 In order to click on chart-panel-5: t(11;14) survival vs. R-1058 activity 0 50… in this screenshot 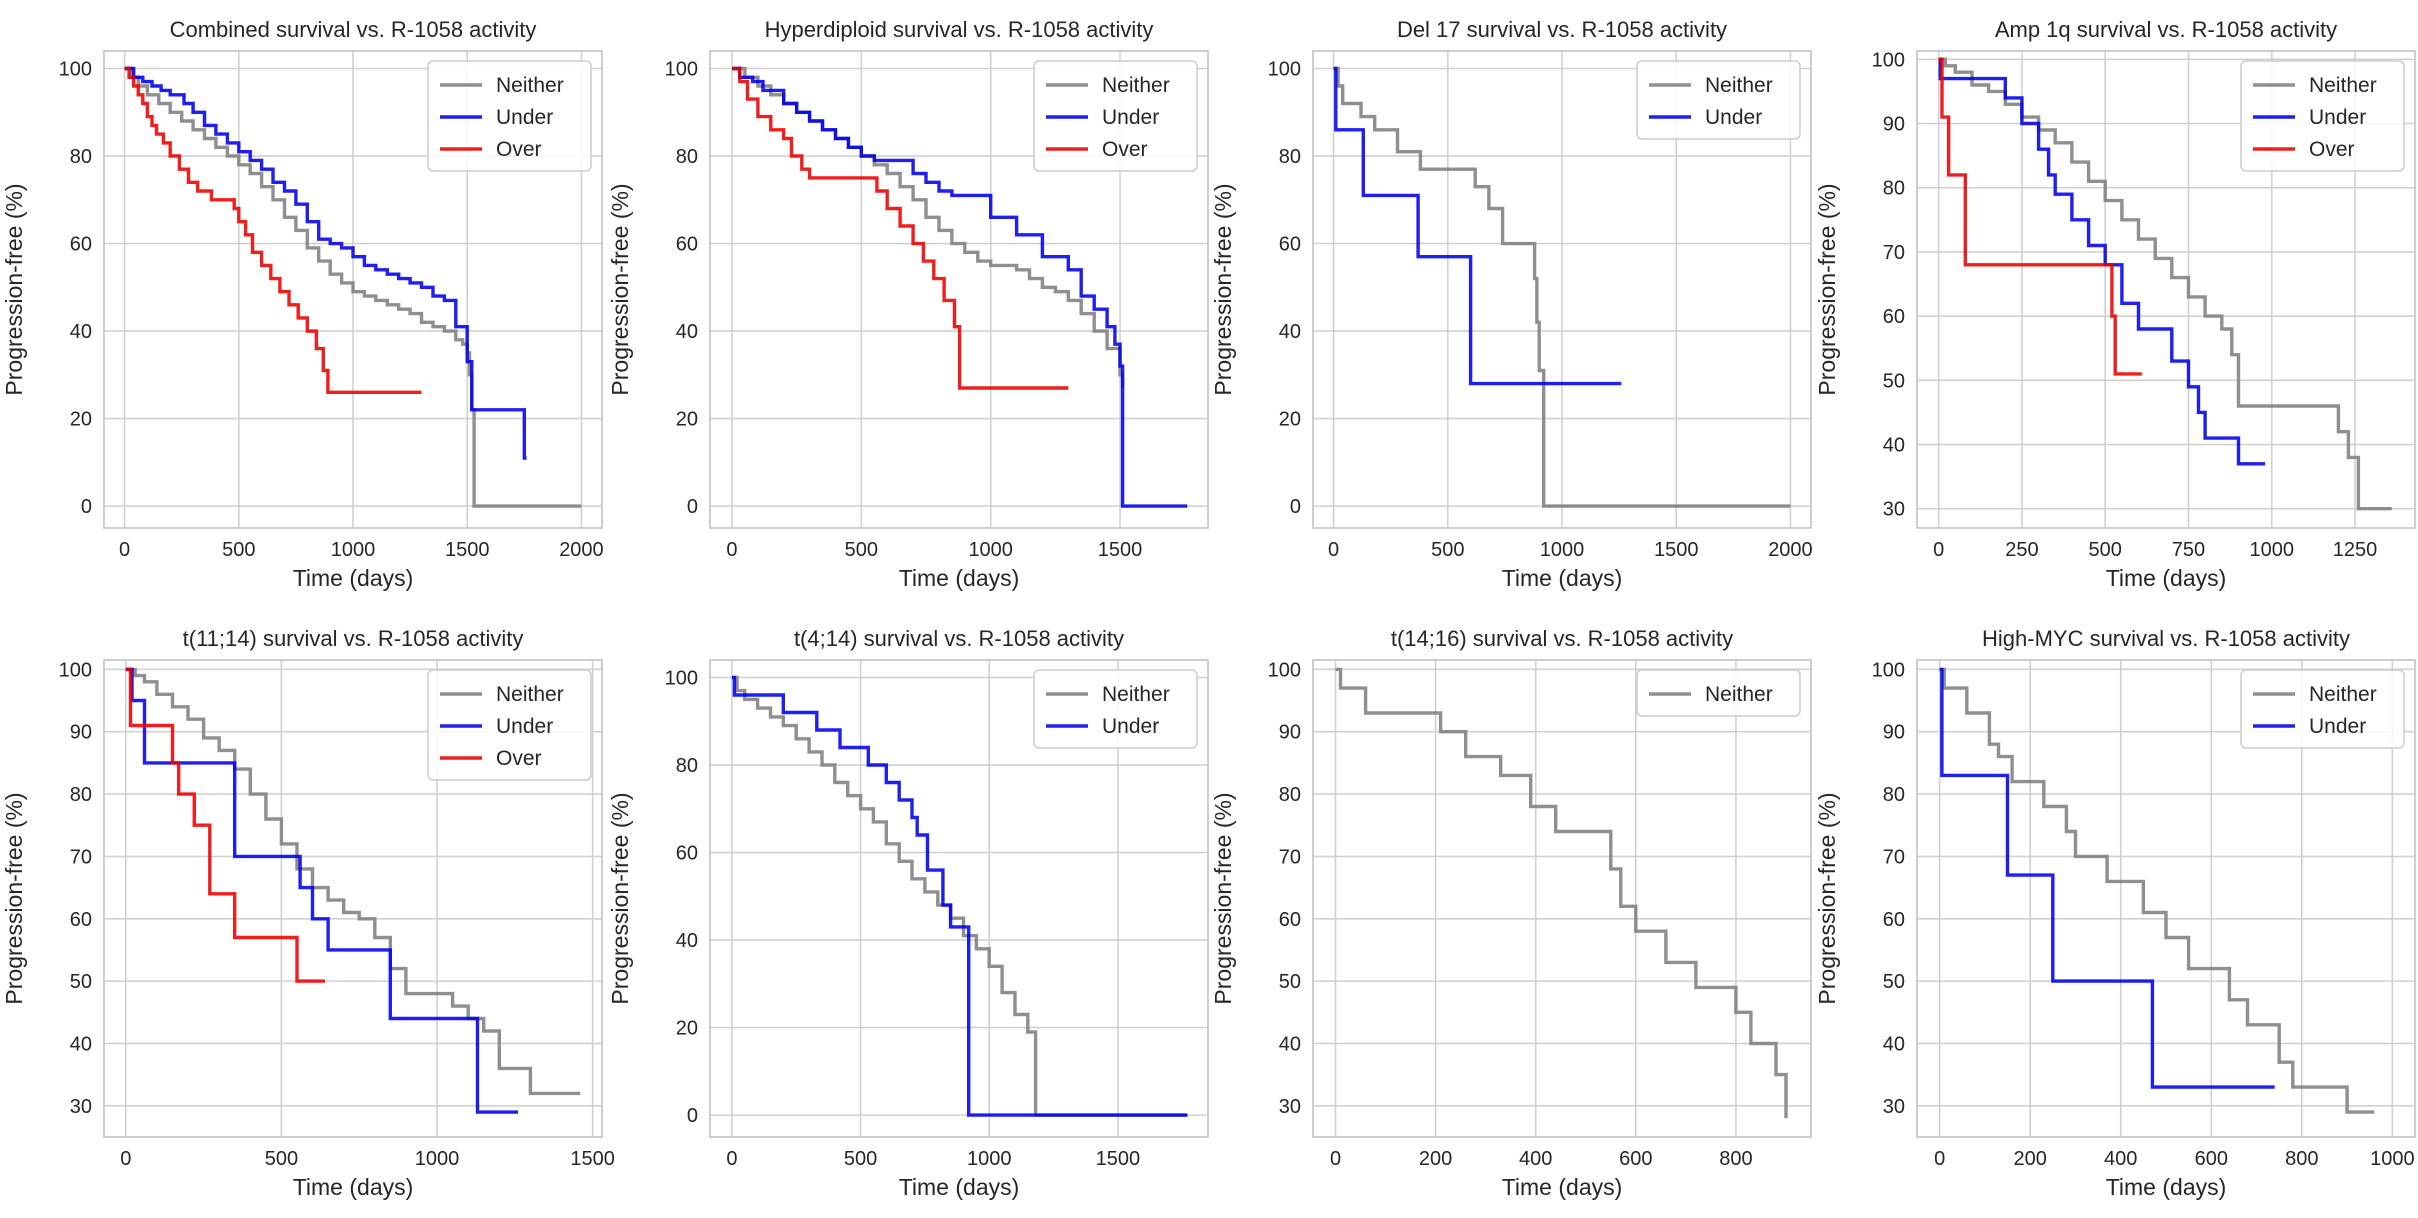, I will do `click(308, 913)`.